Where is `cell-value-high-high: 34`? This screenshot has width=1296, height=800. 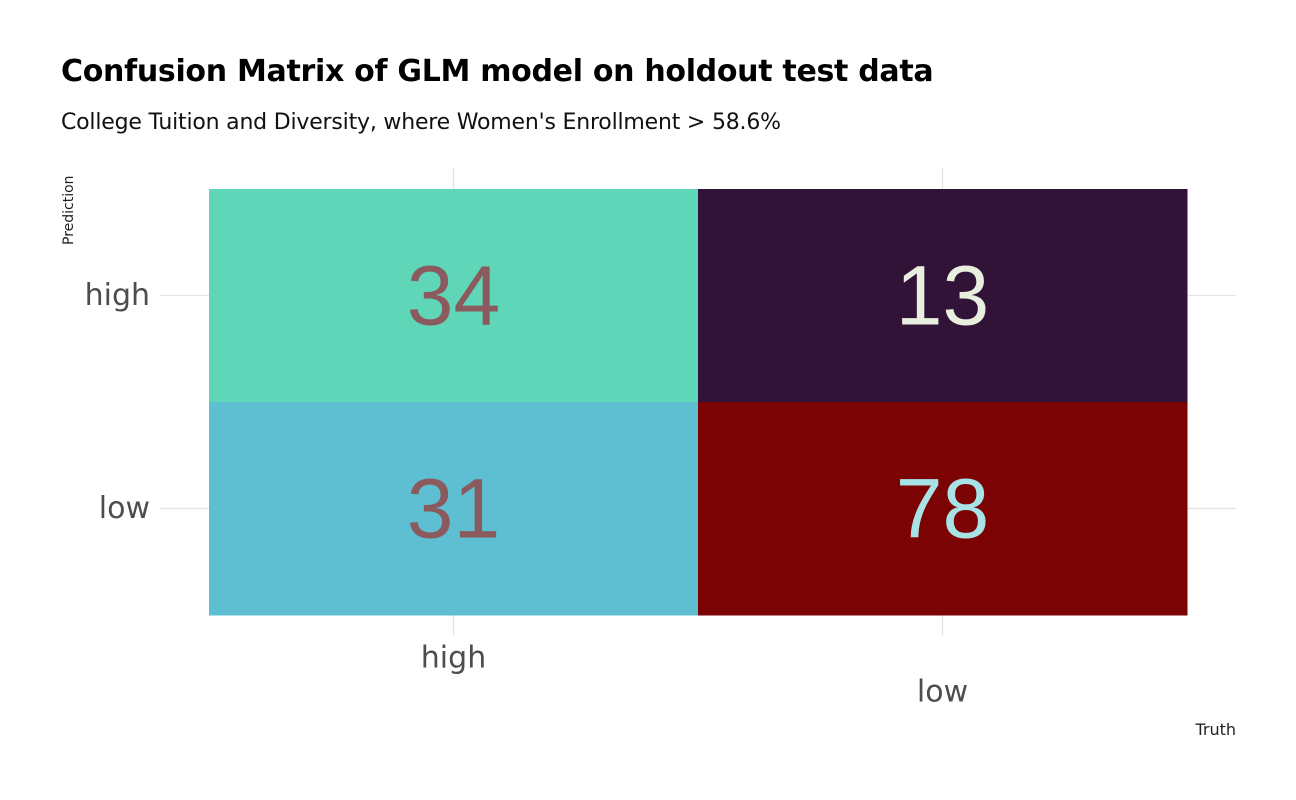
cell-value-high-high: 34 is located at coordinates (453, 296).